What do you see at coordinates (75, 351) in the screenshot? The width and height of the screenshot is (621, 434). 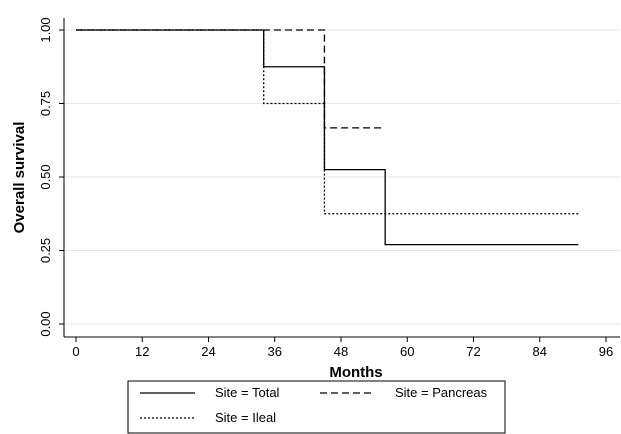 I see `x-tick-label: 0` at bounding box center [75, 351].